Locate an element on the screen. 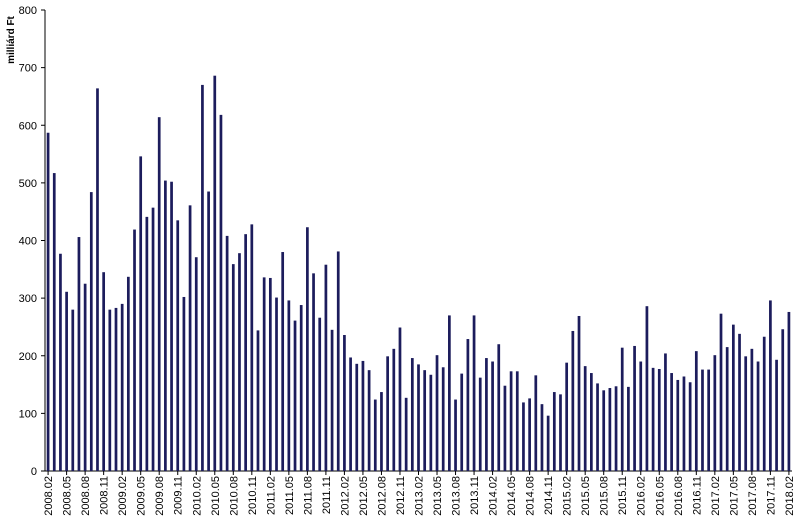  x-tick-label: 2008.05 is located at coordinates (68, 496).